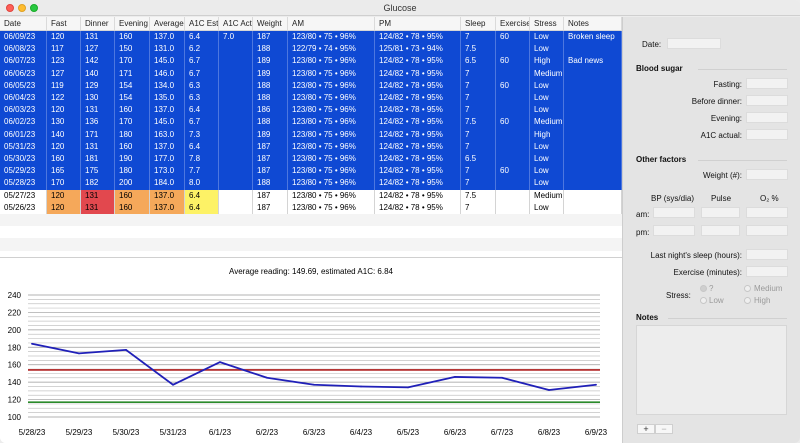 The height and width of the screenshot is (443, 800). I want to click on pm-bp-field, so click(674, 230).